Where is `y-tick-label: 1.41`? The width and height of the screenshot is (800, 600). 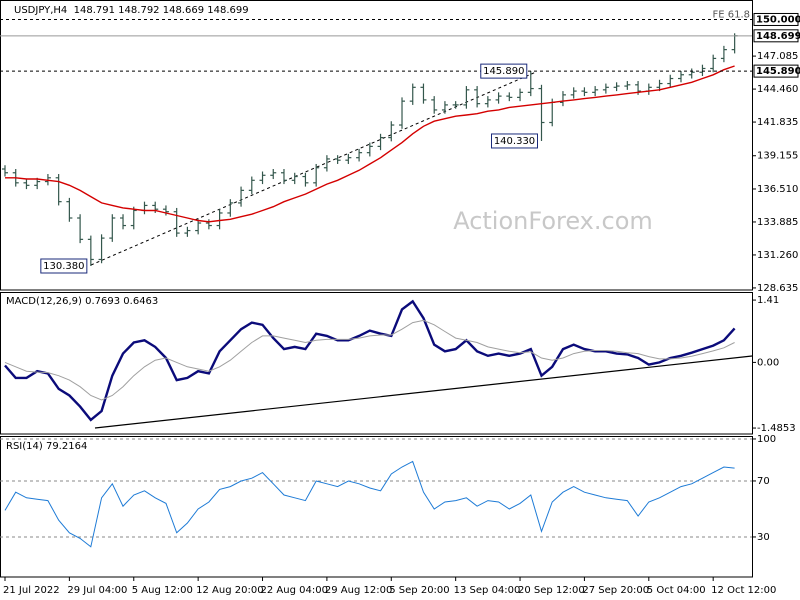 y-tick-label: 1.41 is located at coordinates (768, 300).